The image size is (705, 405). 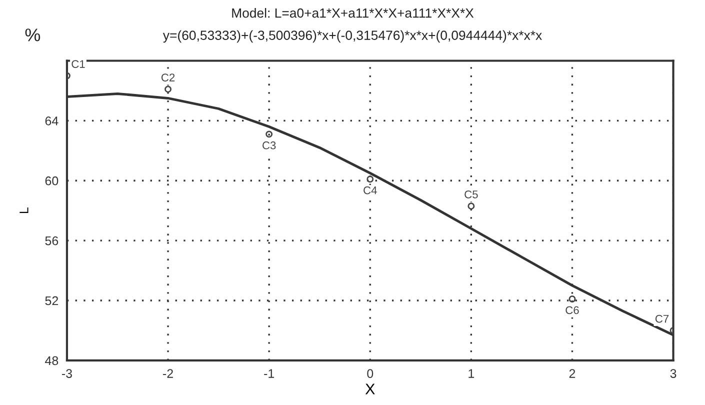 I want to click on annotation: C1, so click(x=78, y=64).